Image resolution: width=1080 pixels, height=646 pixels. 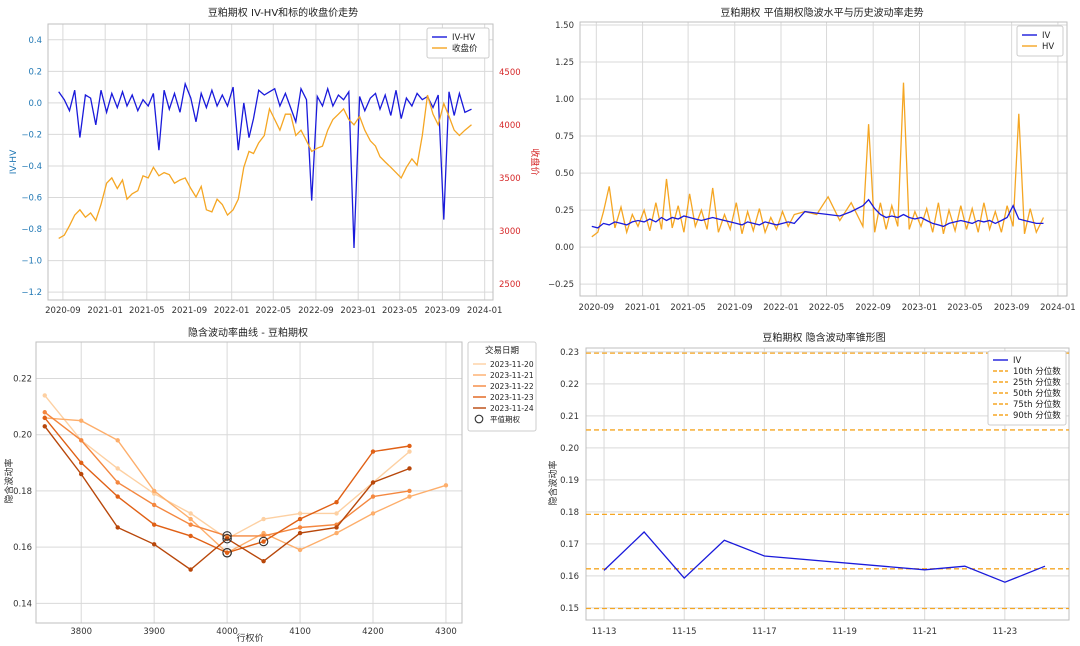 What do you see at coordinates (22, 604) in the screenshot?
I see `y-tick-label: 0.14` at bounding box center [22, 604].